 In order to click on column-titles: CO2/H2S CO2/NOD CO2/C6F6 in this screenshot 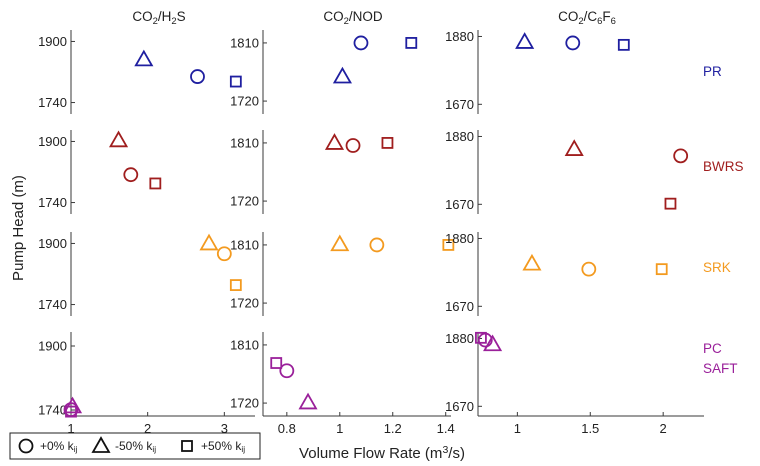, I will do `click(374, 18)`.